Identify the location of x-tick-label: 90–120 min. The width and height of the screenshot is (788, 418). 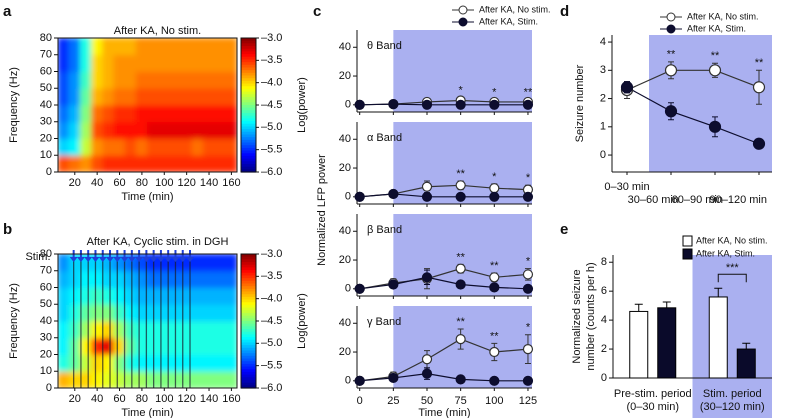
(739, 200).